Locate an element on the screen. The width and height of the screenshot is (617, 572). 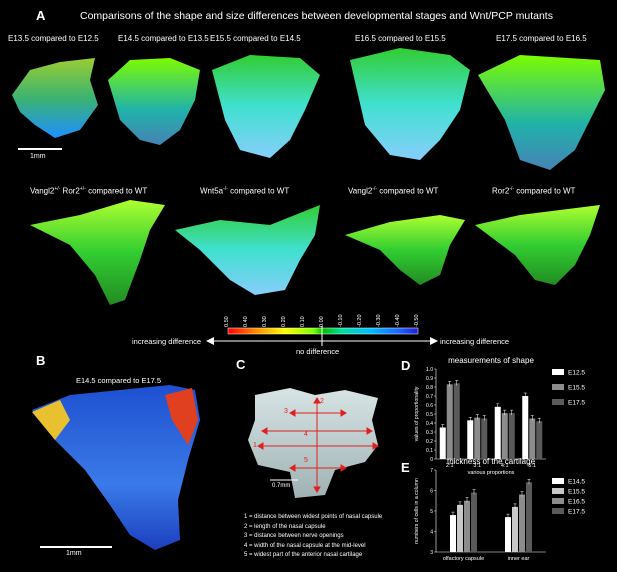
legend-line: 3 = distance between nerve openings is located at coordinates (294, 536).